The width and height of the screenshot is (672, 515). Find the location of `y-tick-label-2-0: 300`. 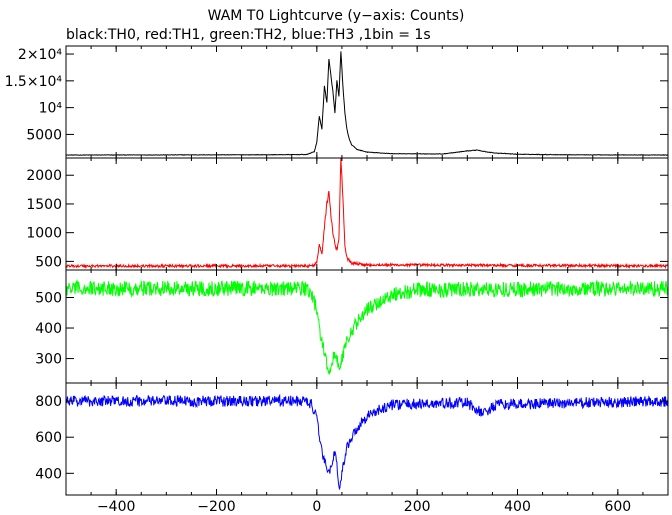

y-tick-label-2-0: 300 is located at coordinates (48, 360).